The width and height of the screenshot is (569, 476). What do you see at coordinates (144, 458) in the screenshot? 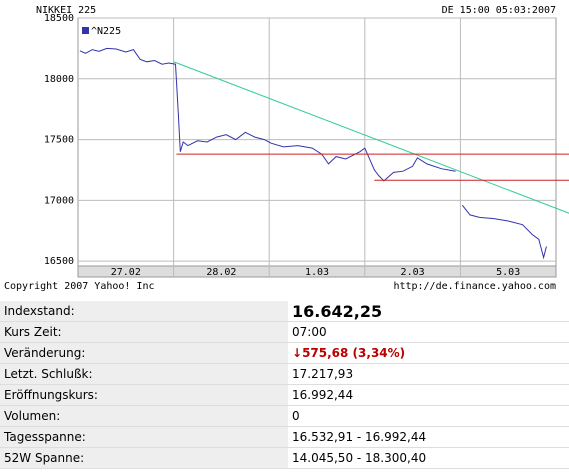
I see `row-label: 52W Spanne:` at bounding box center [144, 458].